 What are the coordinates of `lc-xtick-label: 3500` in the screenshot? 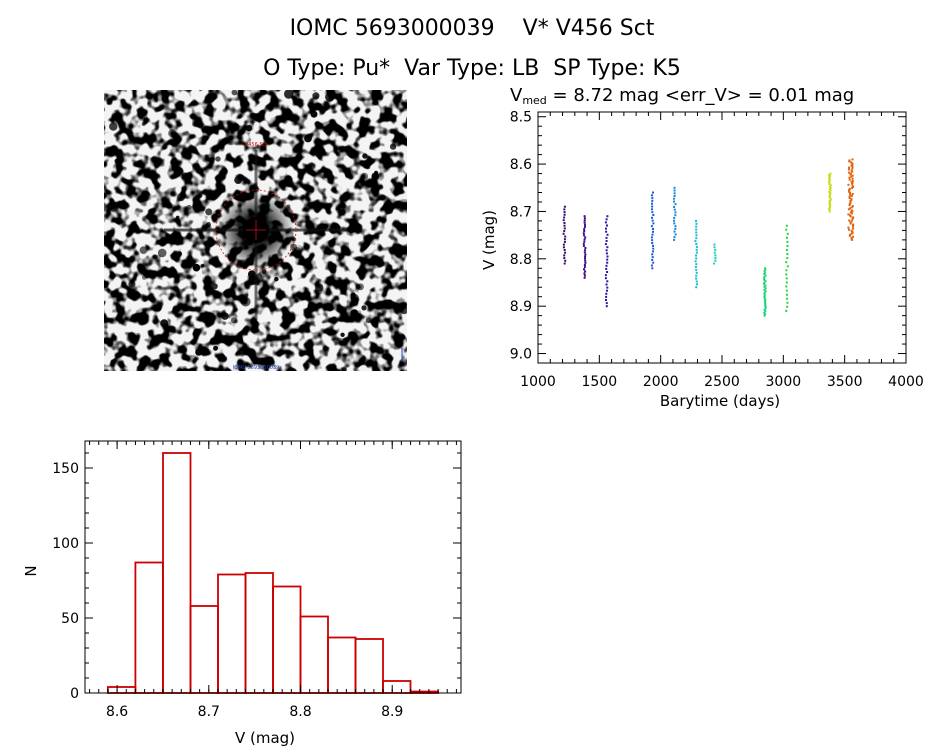 It's located at (845, 382).